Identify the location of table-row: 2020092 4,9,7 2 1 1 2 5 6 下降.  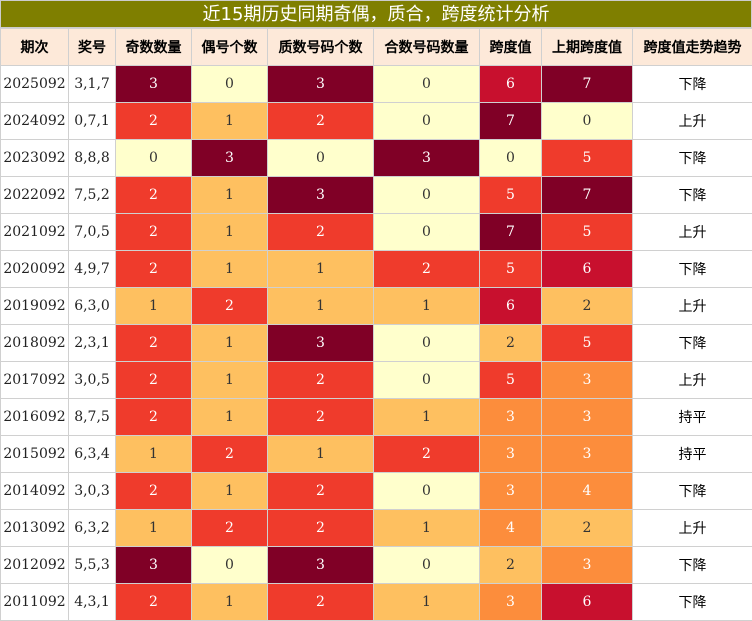
(376, 269).